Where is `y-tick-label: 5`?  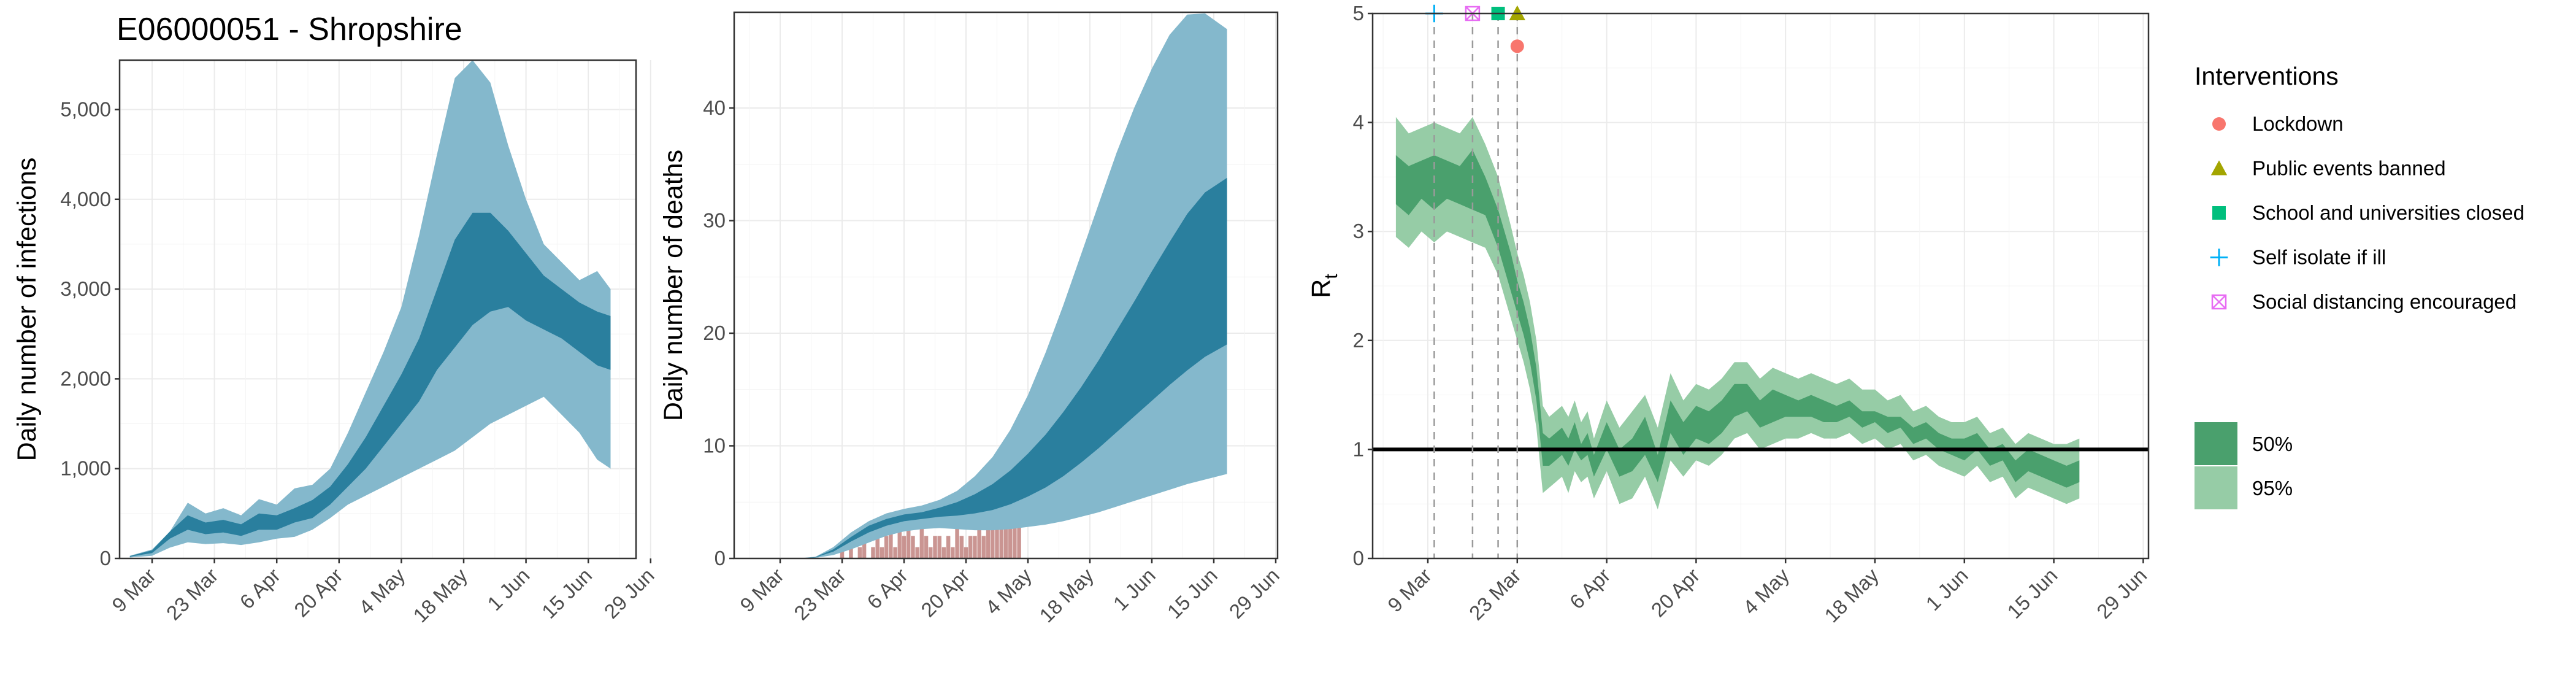 y-tick-label: 5 is located at coordinates (1358, 13).